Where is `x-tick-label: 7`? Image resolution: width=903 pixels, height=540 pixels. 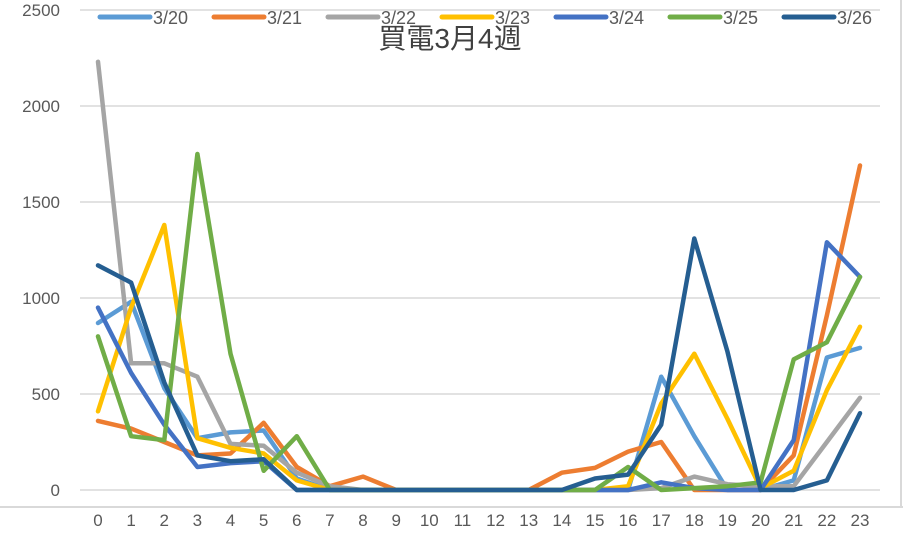
x-tick-label: 7 is located at coordinates (329, 520).